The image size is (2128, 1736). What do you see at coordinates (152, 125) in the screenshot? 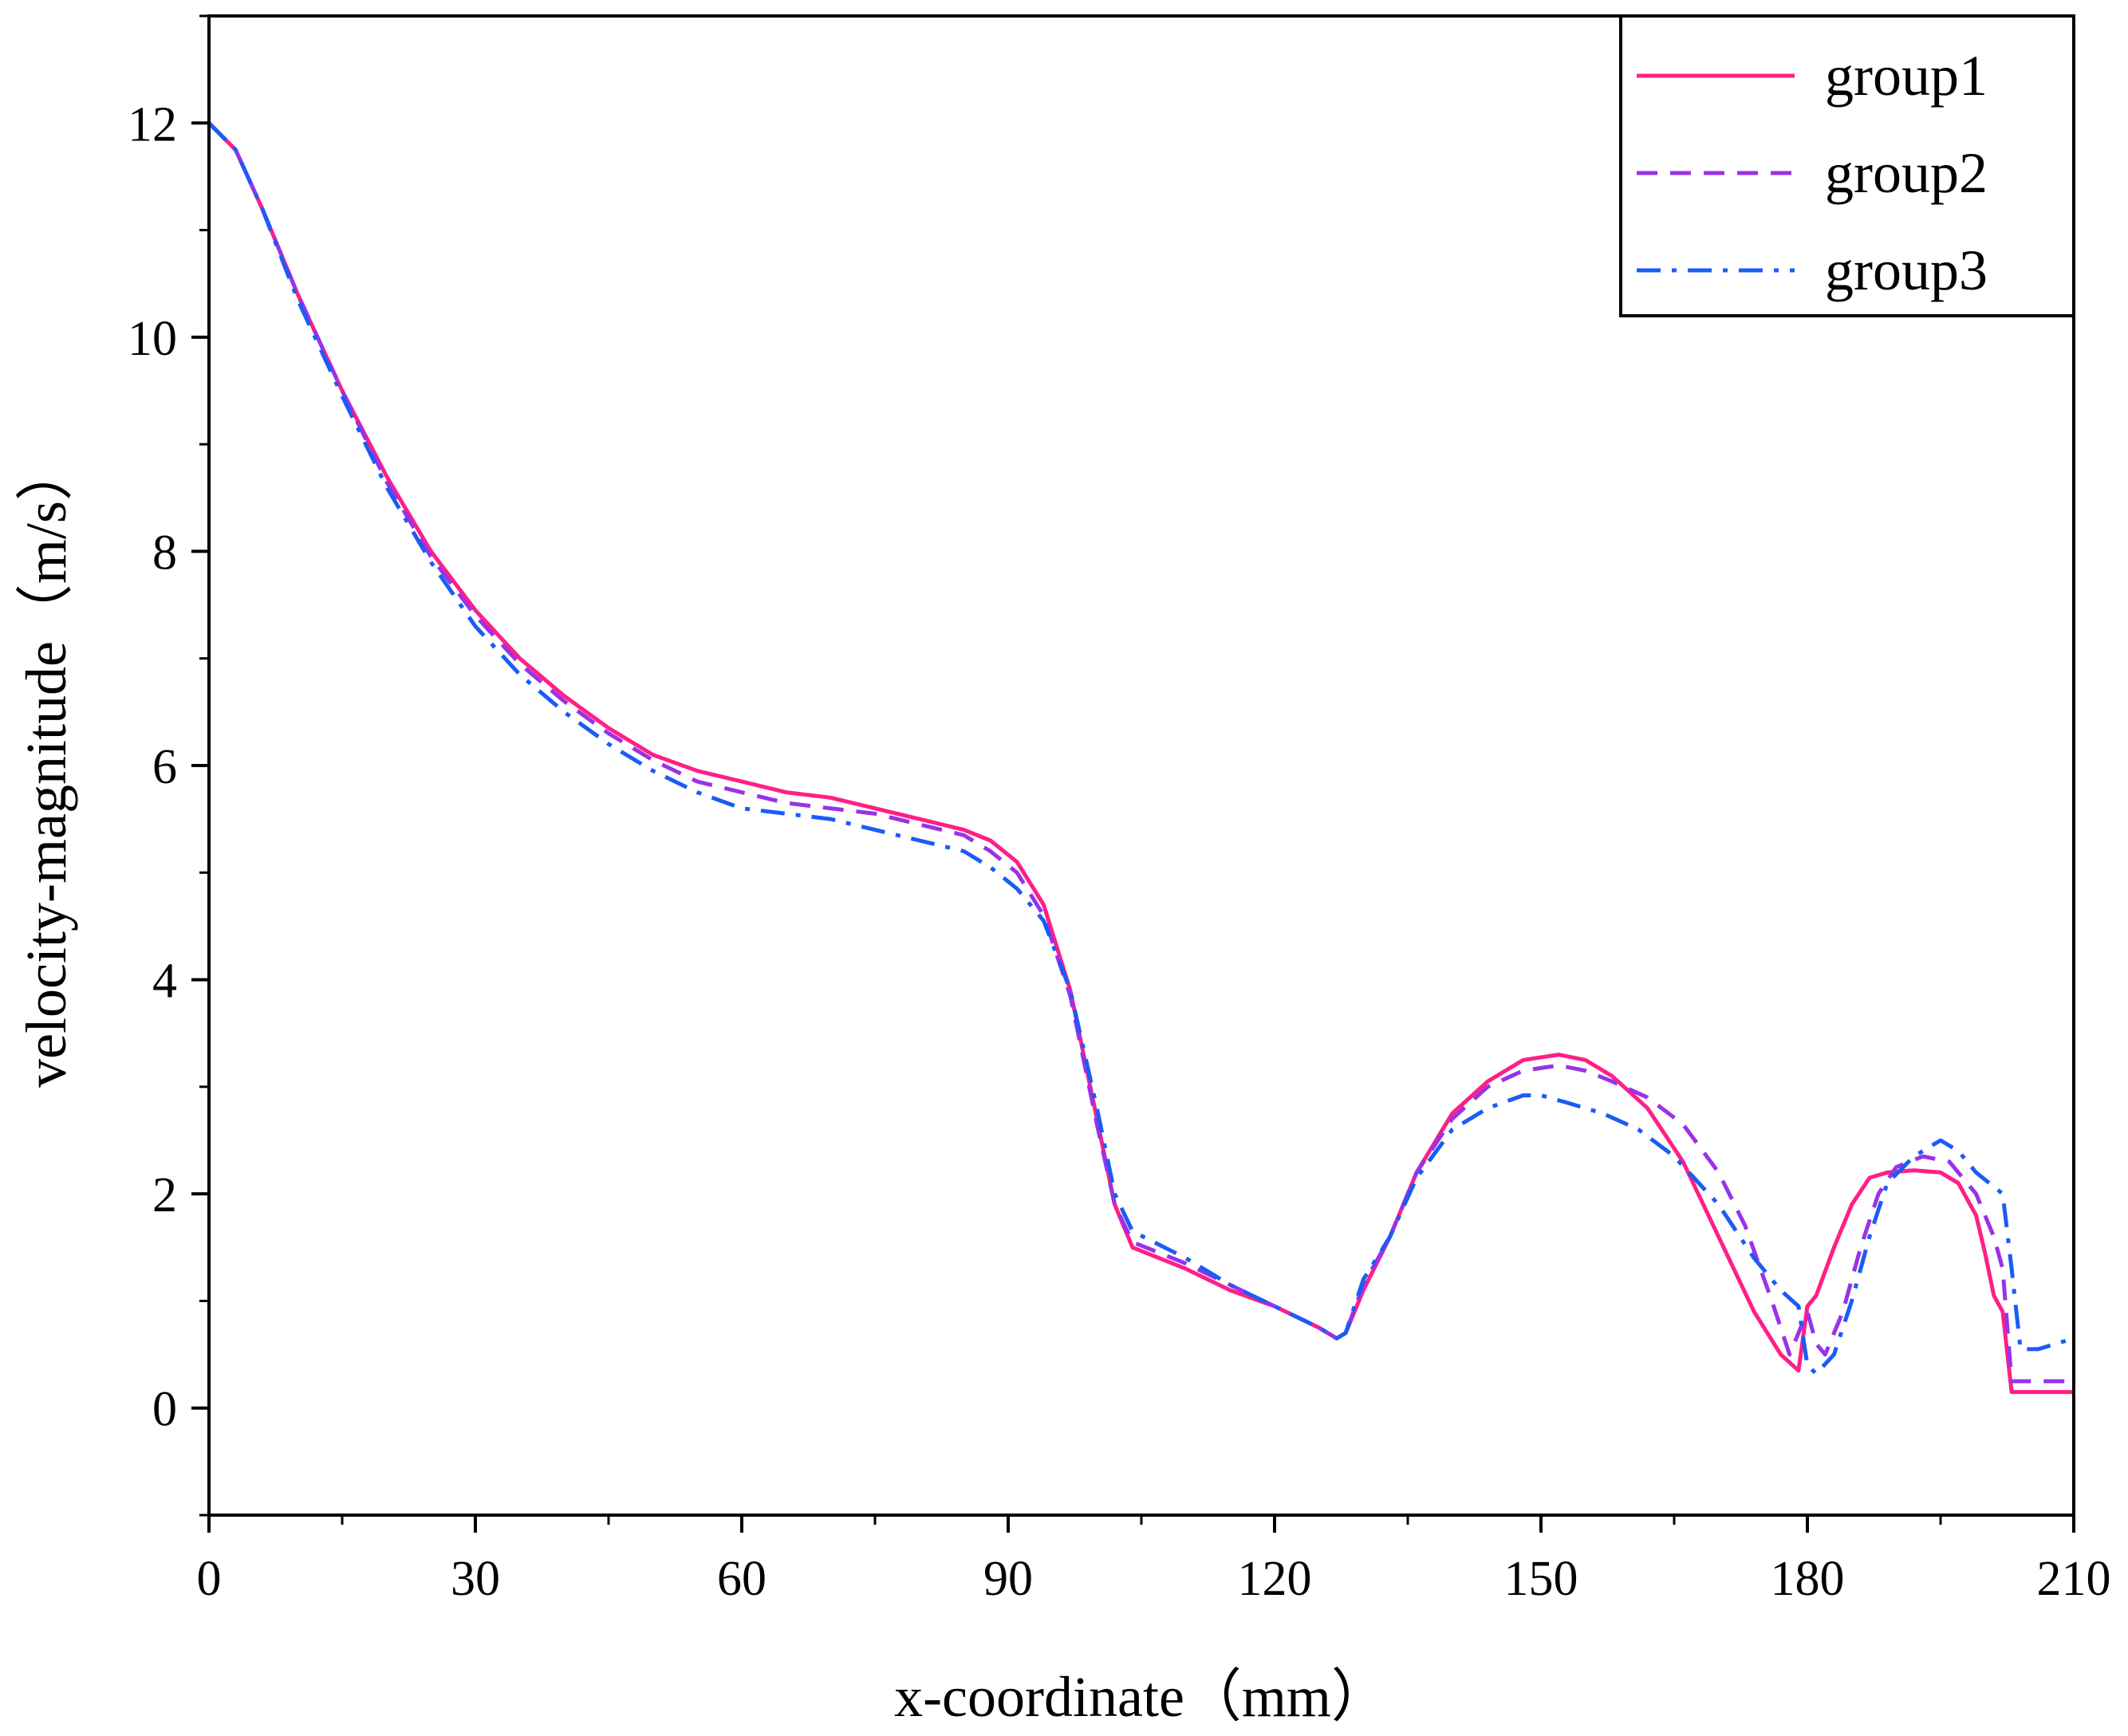
I see `y-tick-label: 12` at bounding box center [152, 125].